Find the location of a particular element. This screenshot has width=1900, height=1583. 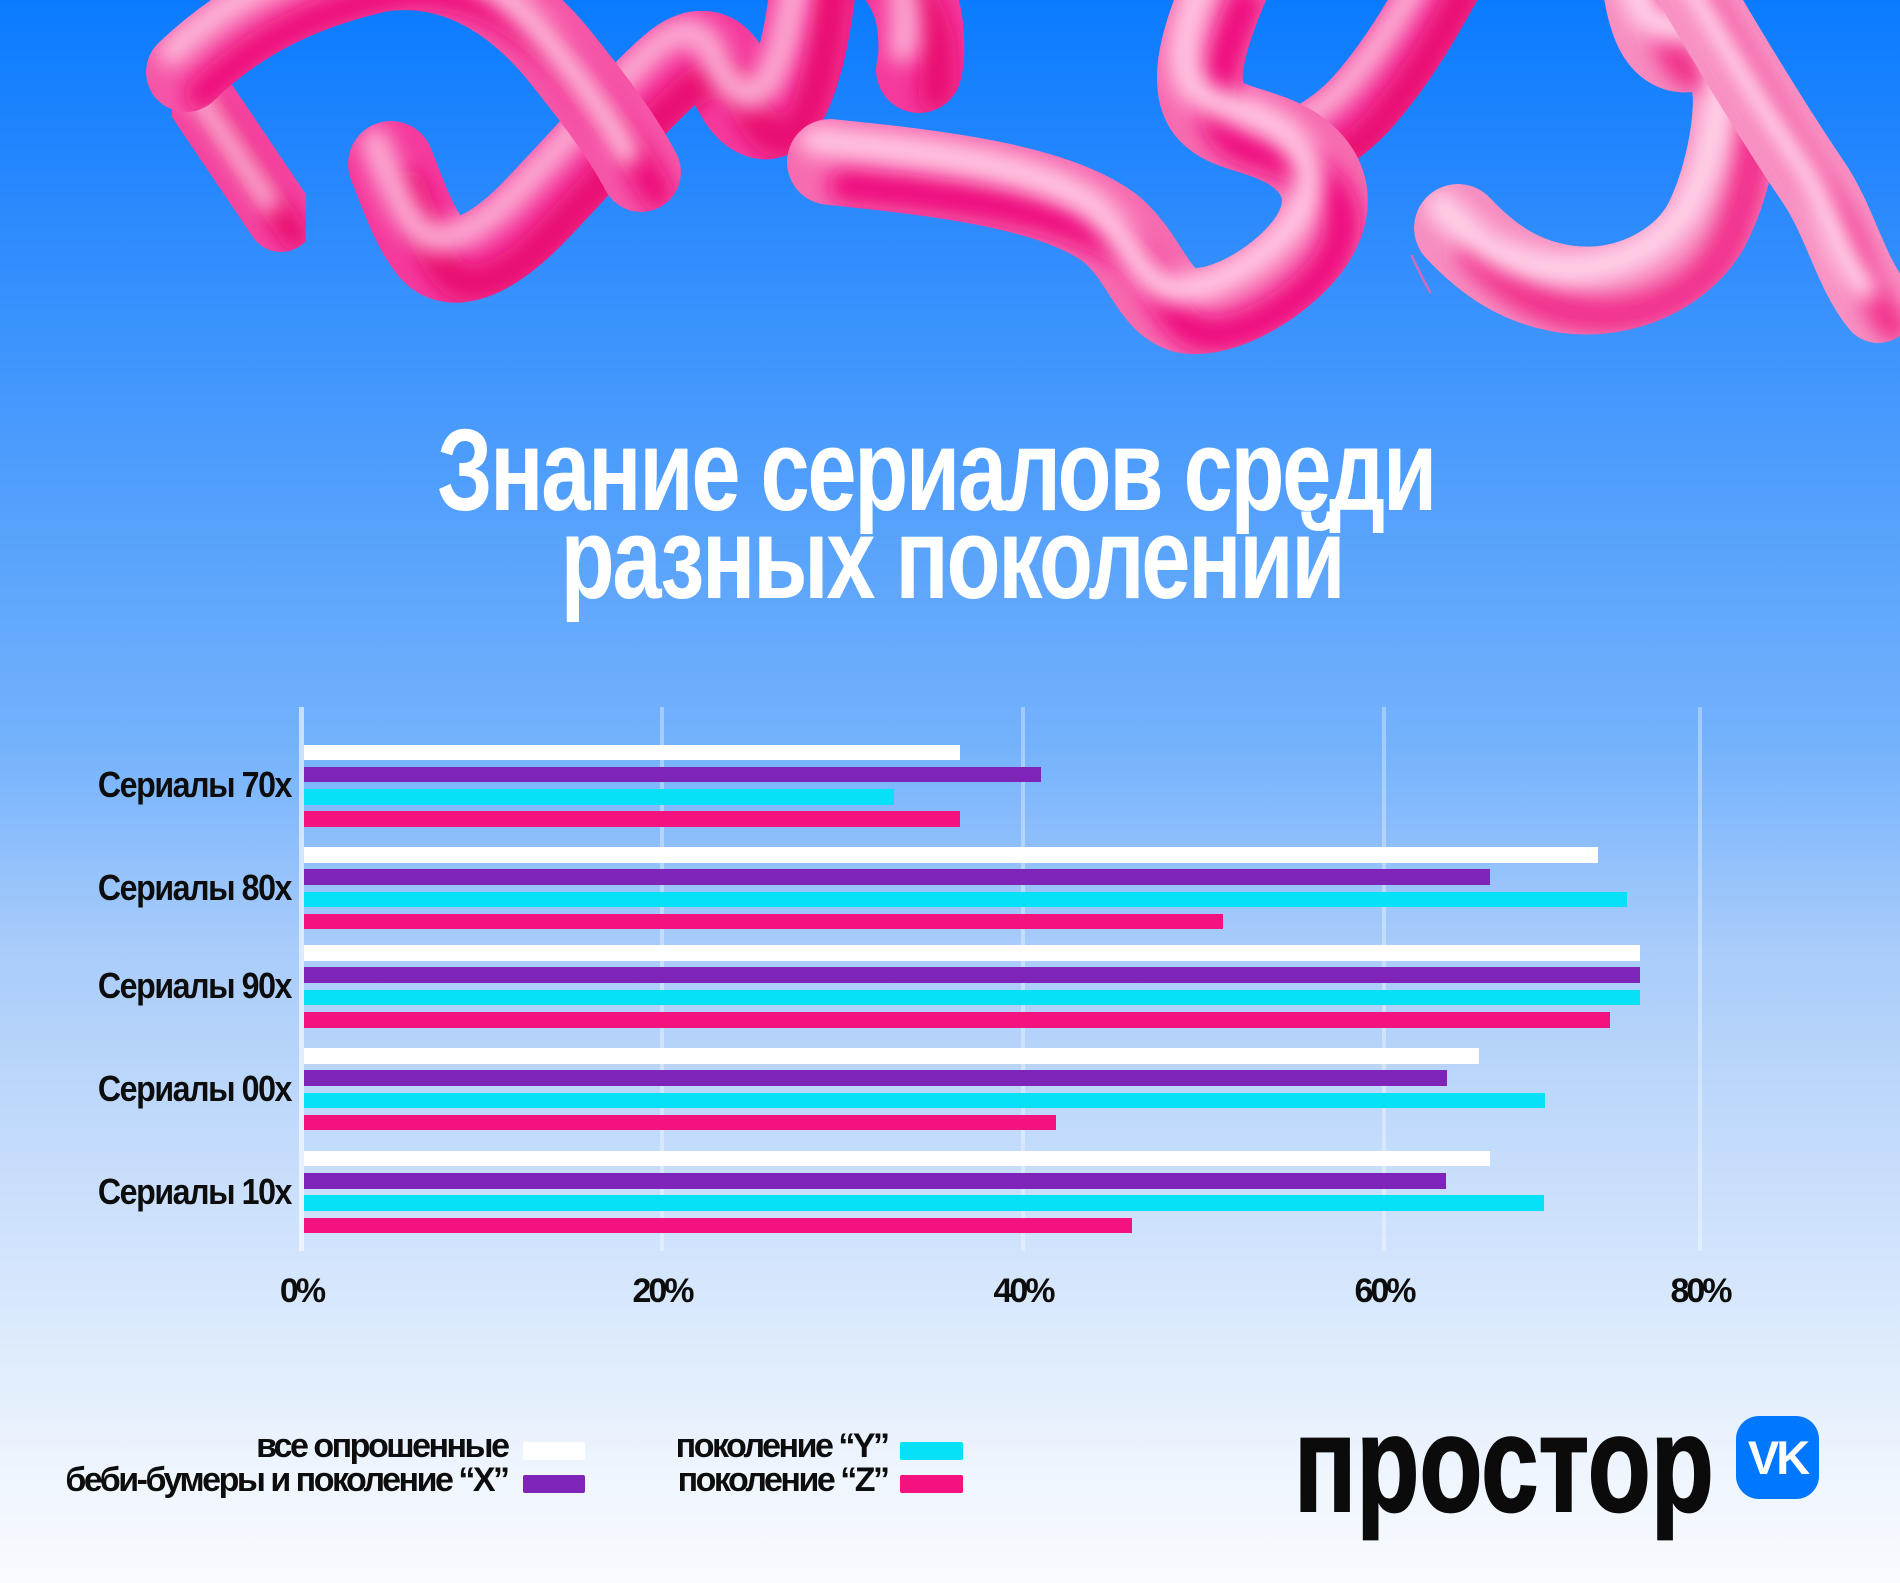

svg-text: VK is located at coordinates (1779, 1457).